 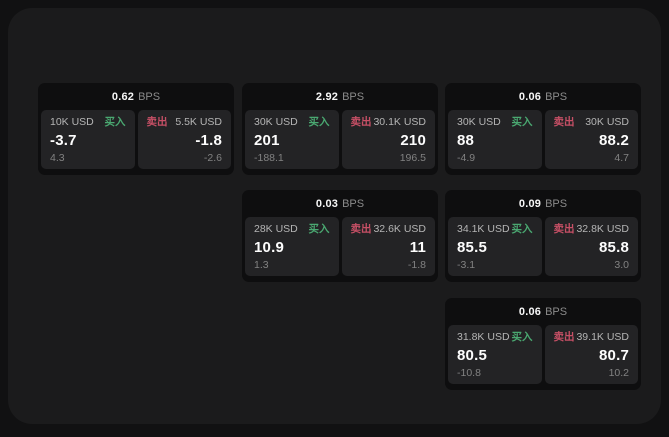 I want to click on sell-pane: 卖出 39.1K USD 80.7 10.2, so click(x=591, y=354).